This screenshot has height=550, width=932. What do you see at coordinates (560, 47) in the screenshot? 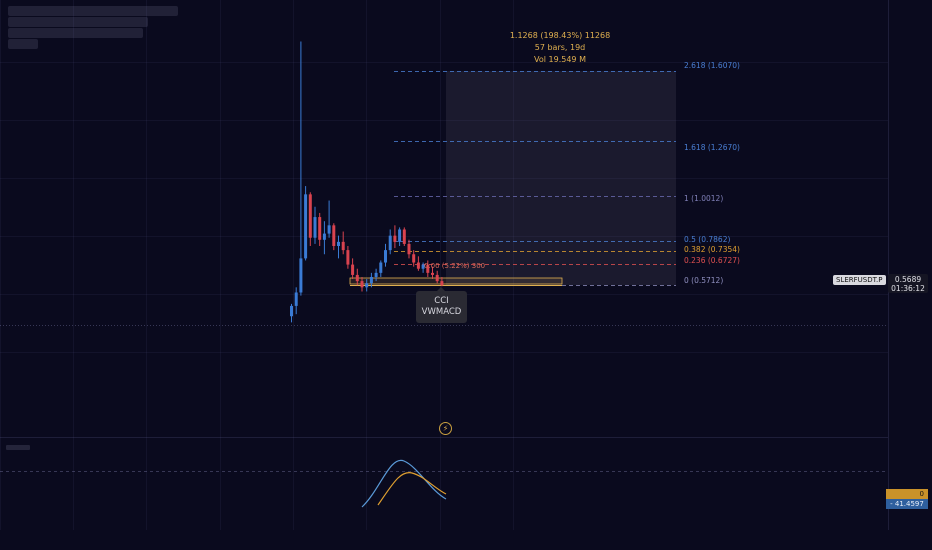
I see `measure-bars-label: 57 bars, 19d` at bounding box center [560, 47].